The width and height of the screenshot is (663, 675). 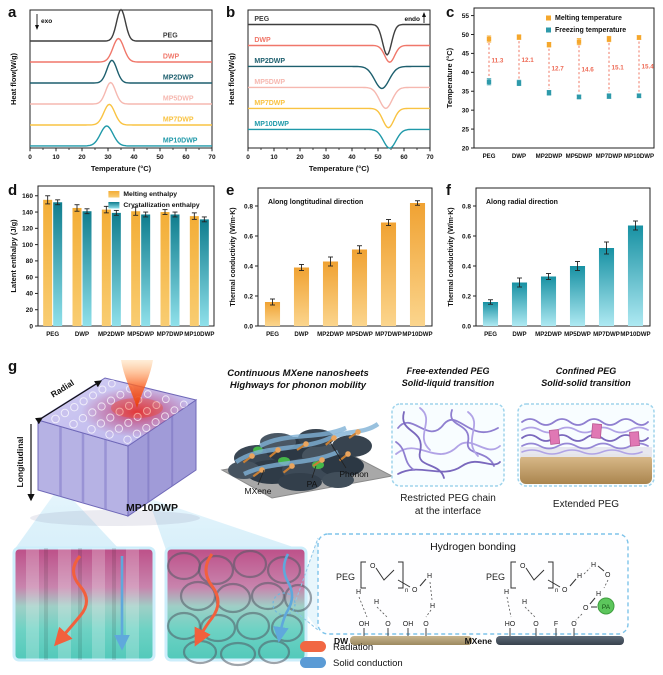 What do you see at coordinates (231, 78) in the screenshot?
I see `y-axis-label: Heat flow(W/g)` at bounding box center [231, 78].